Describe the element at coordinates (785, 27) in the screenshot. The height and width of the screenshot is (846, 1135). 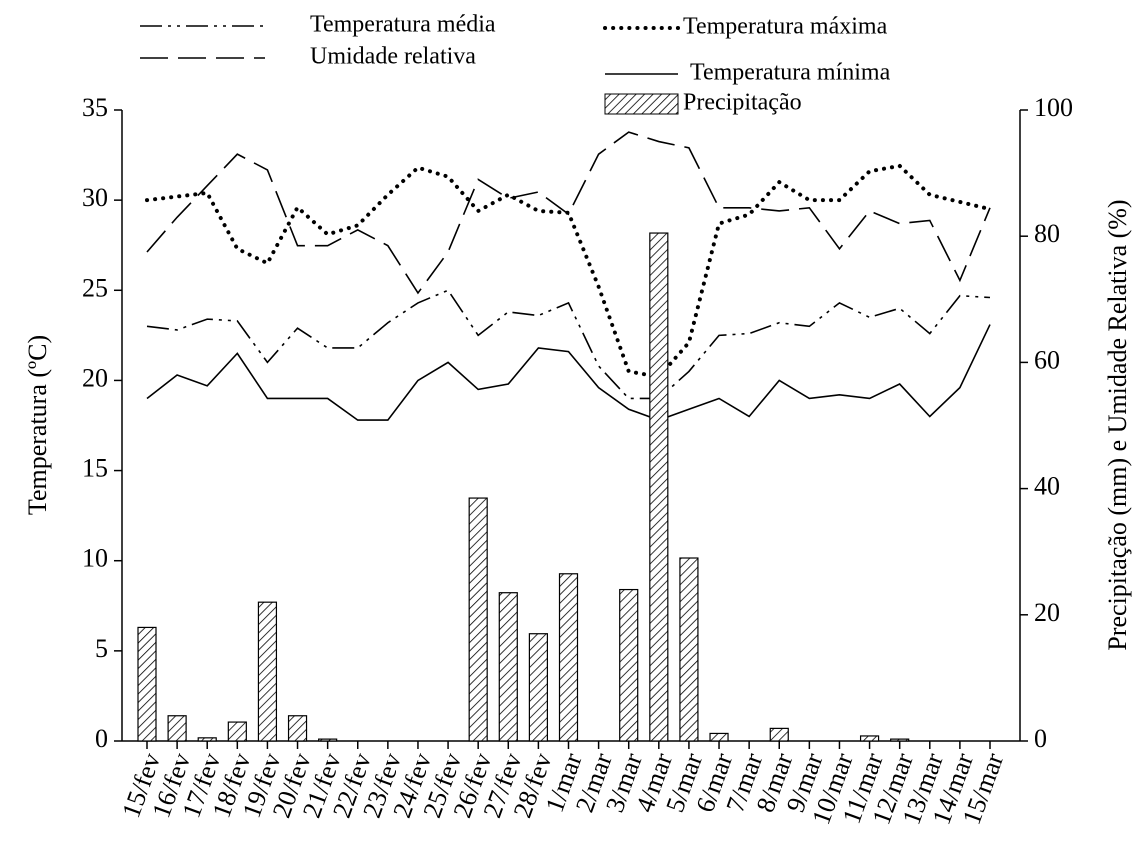
I see `legend-label: Temperatura máxima` at that location.